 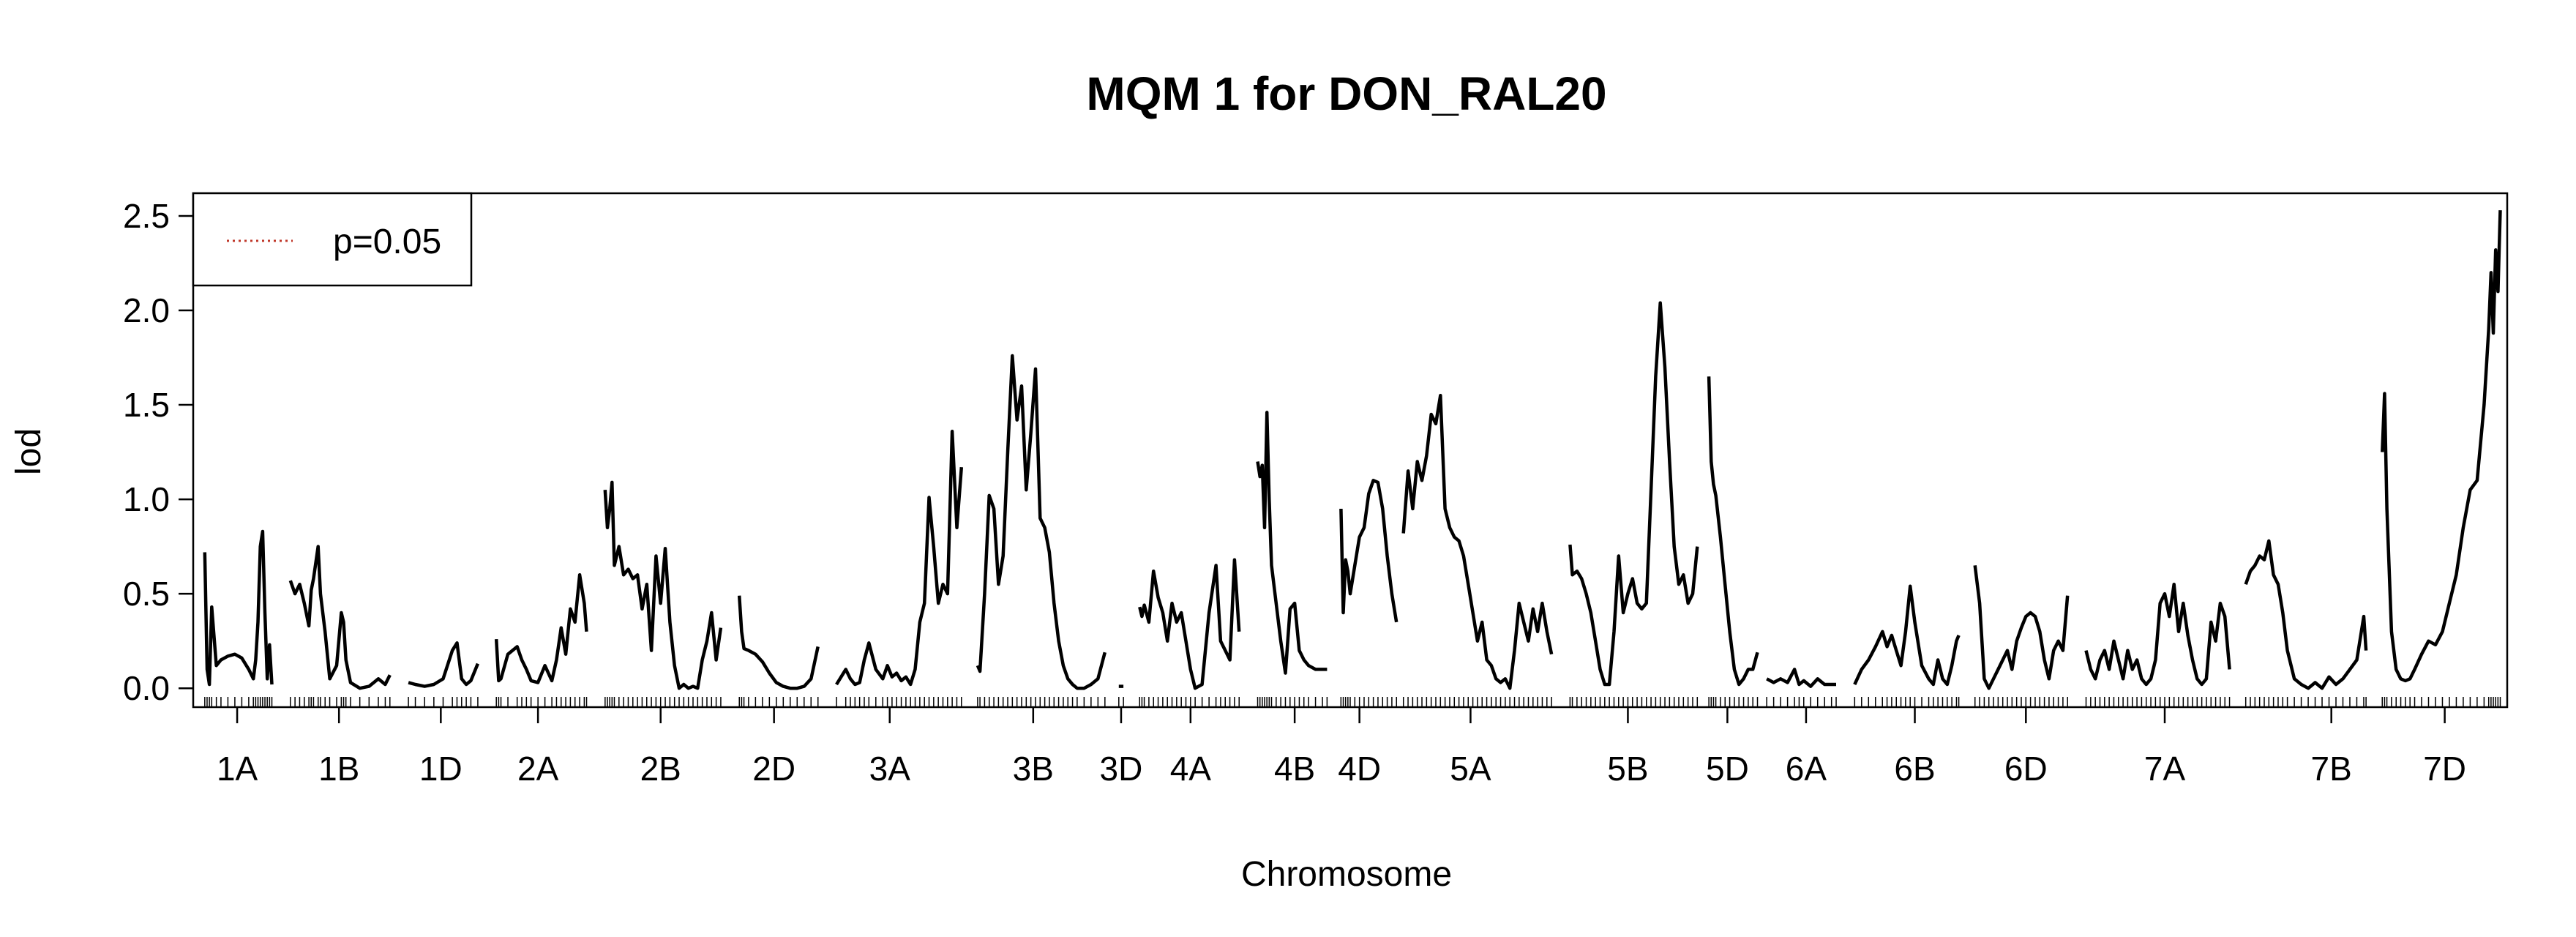 I want to click on lod-curve-7A, so click(x=2157, y=634).